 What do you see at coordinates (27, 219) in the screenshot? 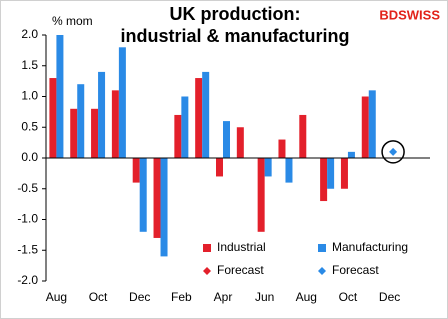
I see `y-tick-label: -1.0` at bounding box center [27, 219].